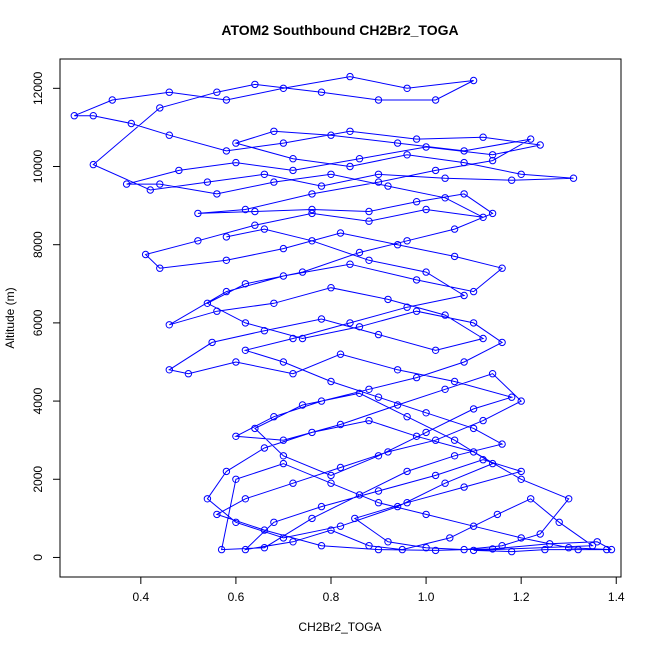  I want to click on y-tick-label: 2000, so click(38, 479).